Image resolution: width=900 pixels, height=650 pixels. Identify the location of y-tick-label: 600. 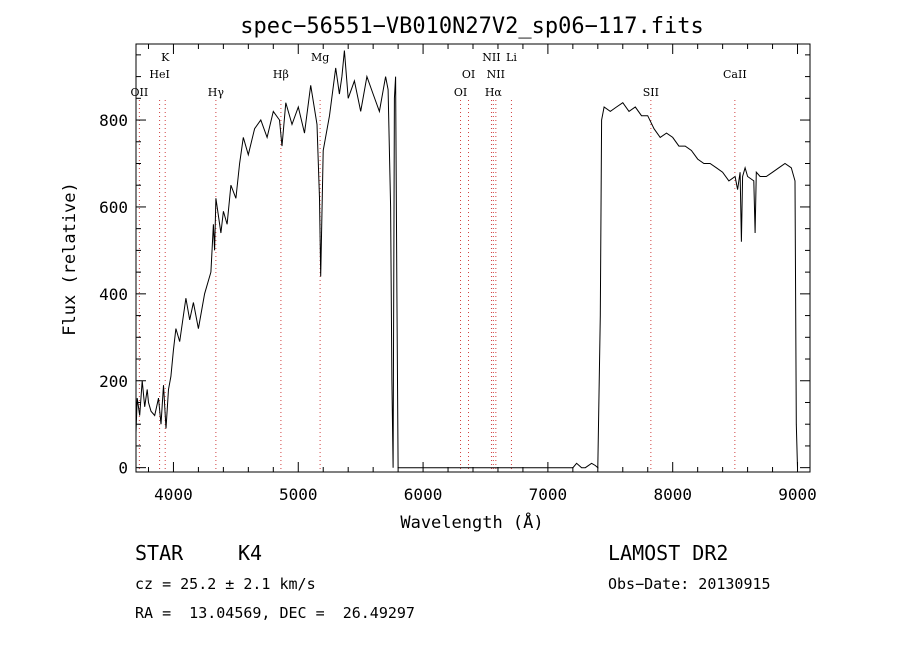
(113, 207).